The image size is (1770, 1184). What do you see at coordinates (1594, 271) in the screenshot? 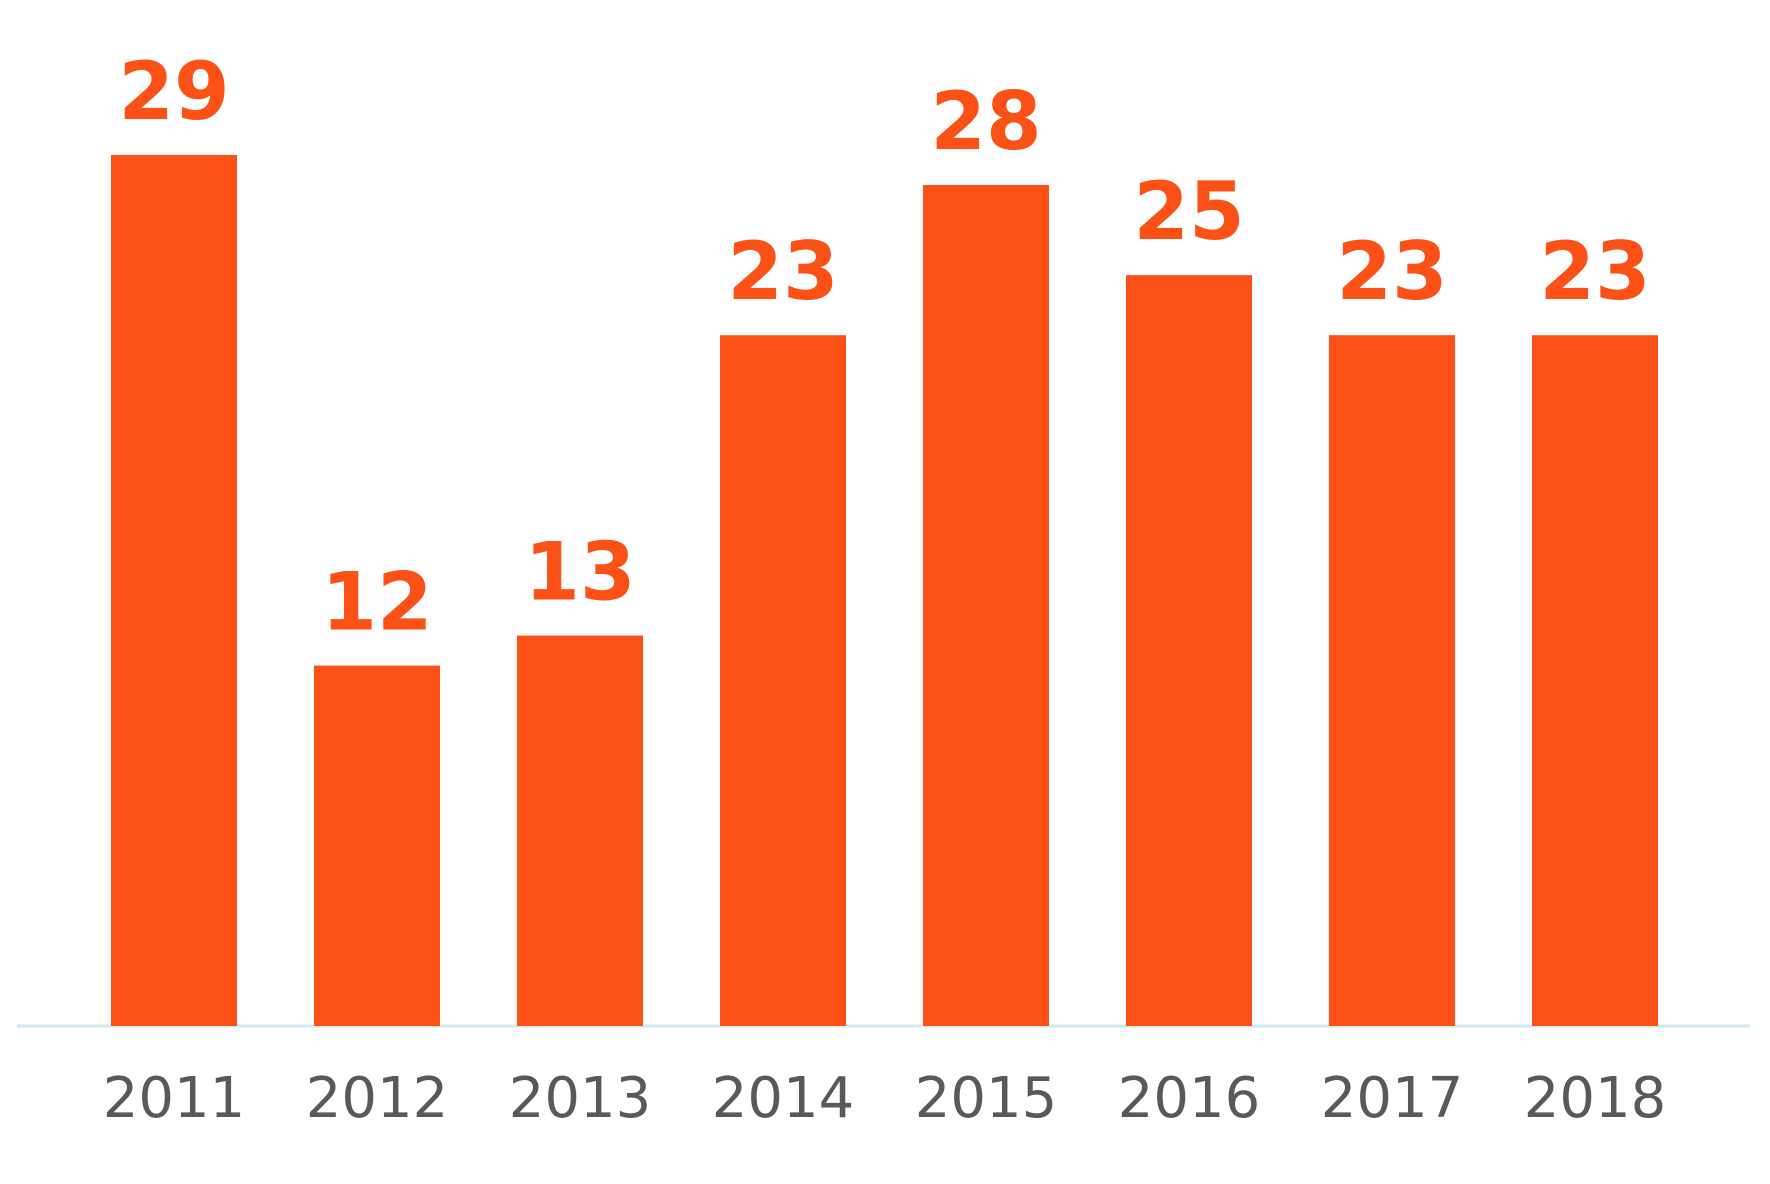
I see `data-label-2018: 23` at bounding box center [1594, 271].